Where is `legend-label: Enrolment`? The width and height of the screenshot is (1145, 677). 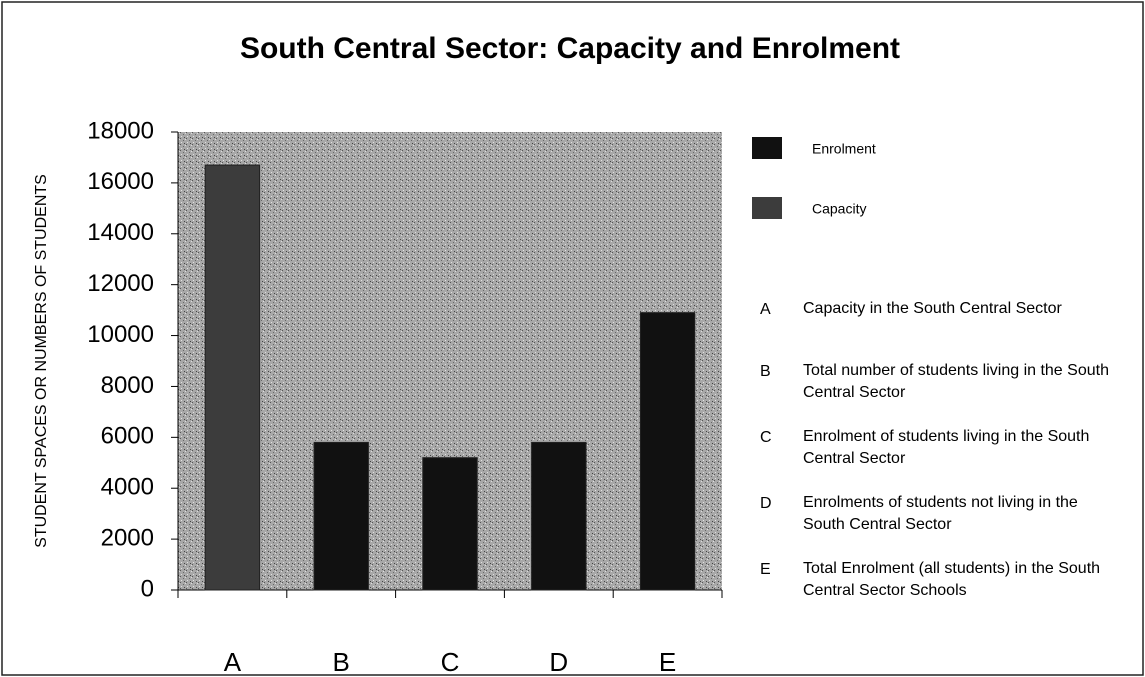 legend-label: Enrolment is located at coordinates (844, 149).